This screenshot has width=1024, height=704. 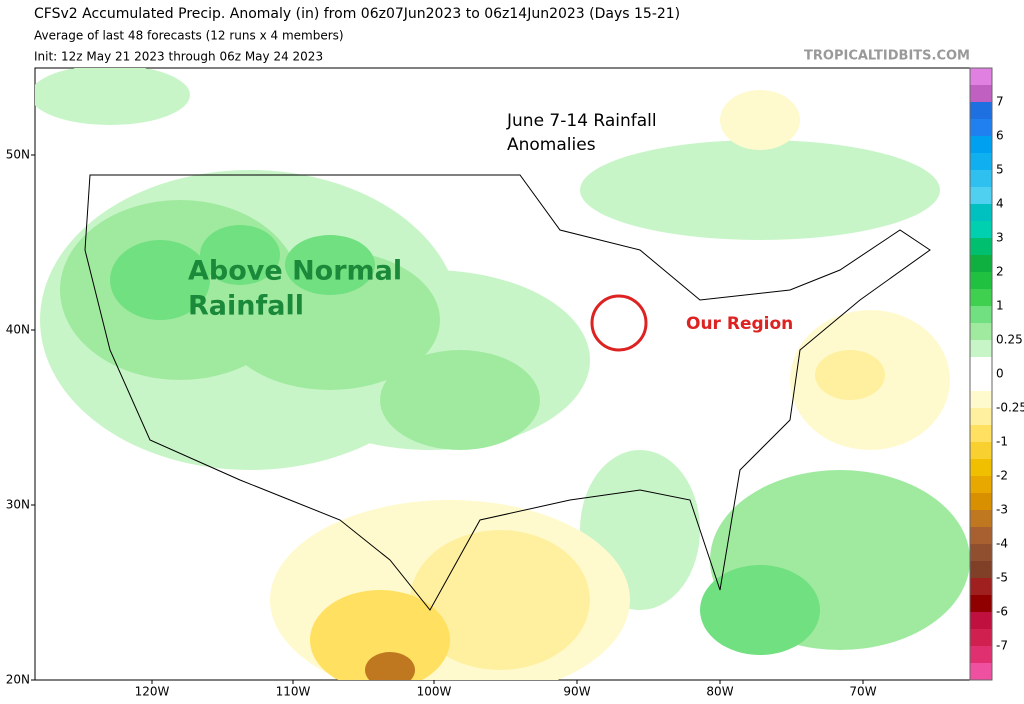 I want to click on lat-label: 50N, so click(x=18, y=155).